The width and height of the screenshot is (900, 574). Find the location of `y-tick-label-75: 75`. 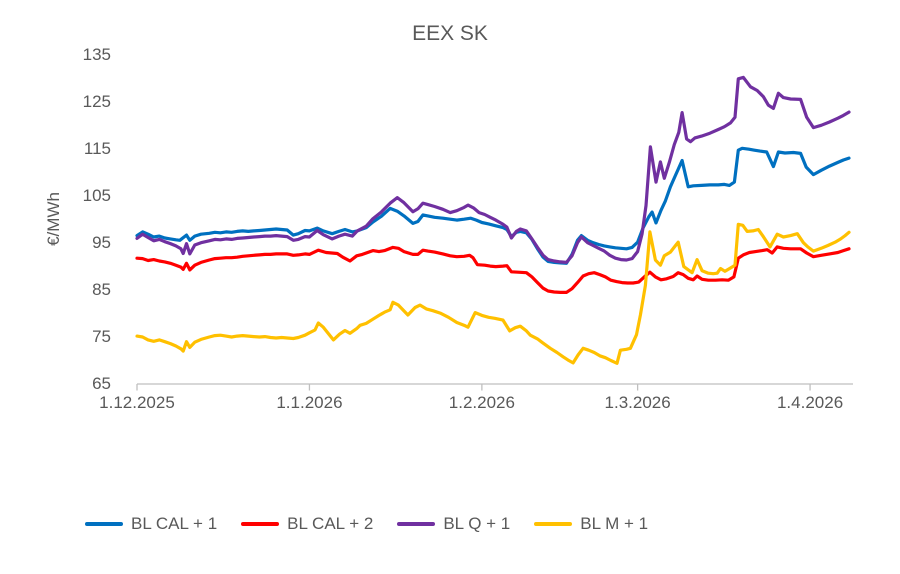

y-tick-label-75: 75 is located at coordinates (101, 337).